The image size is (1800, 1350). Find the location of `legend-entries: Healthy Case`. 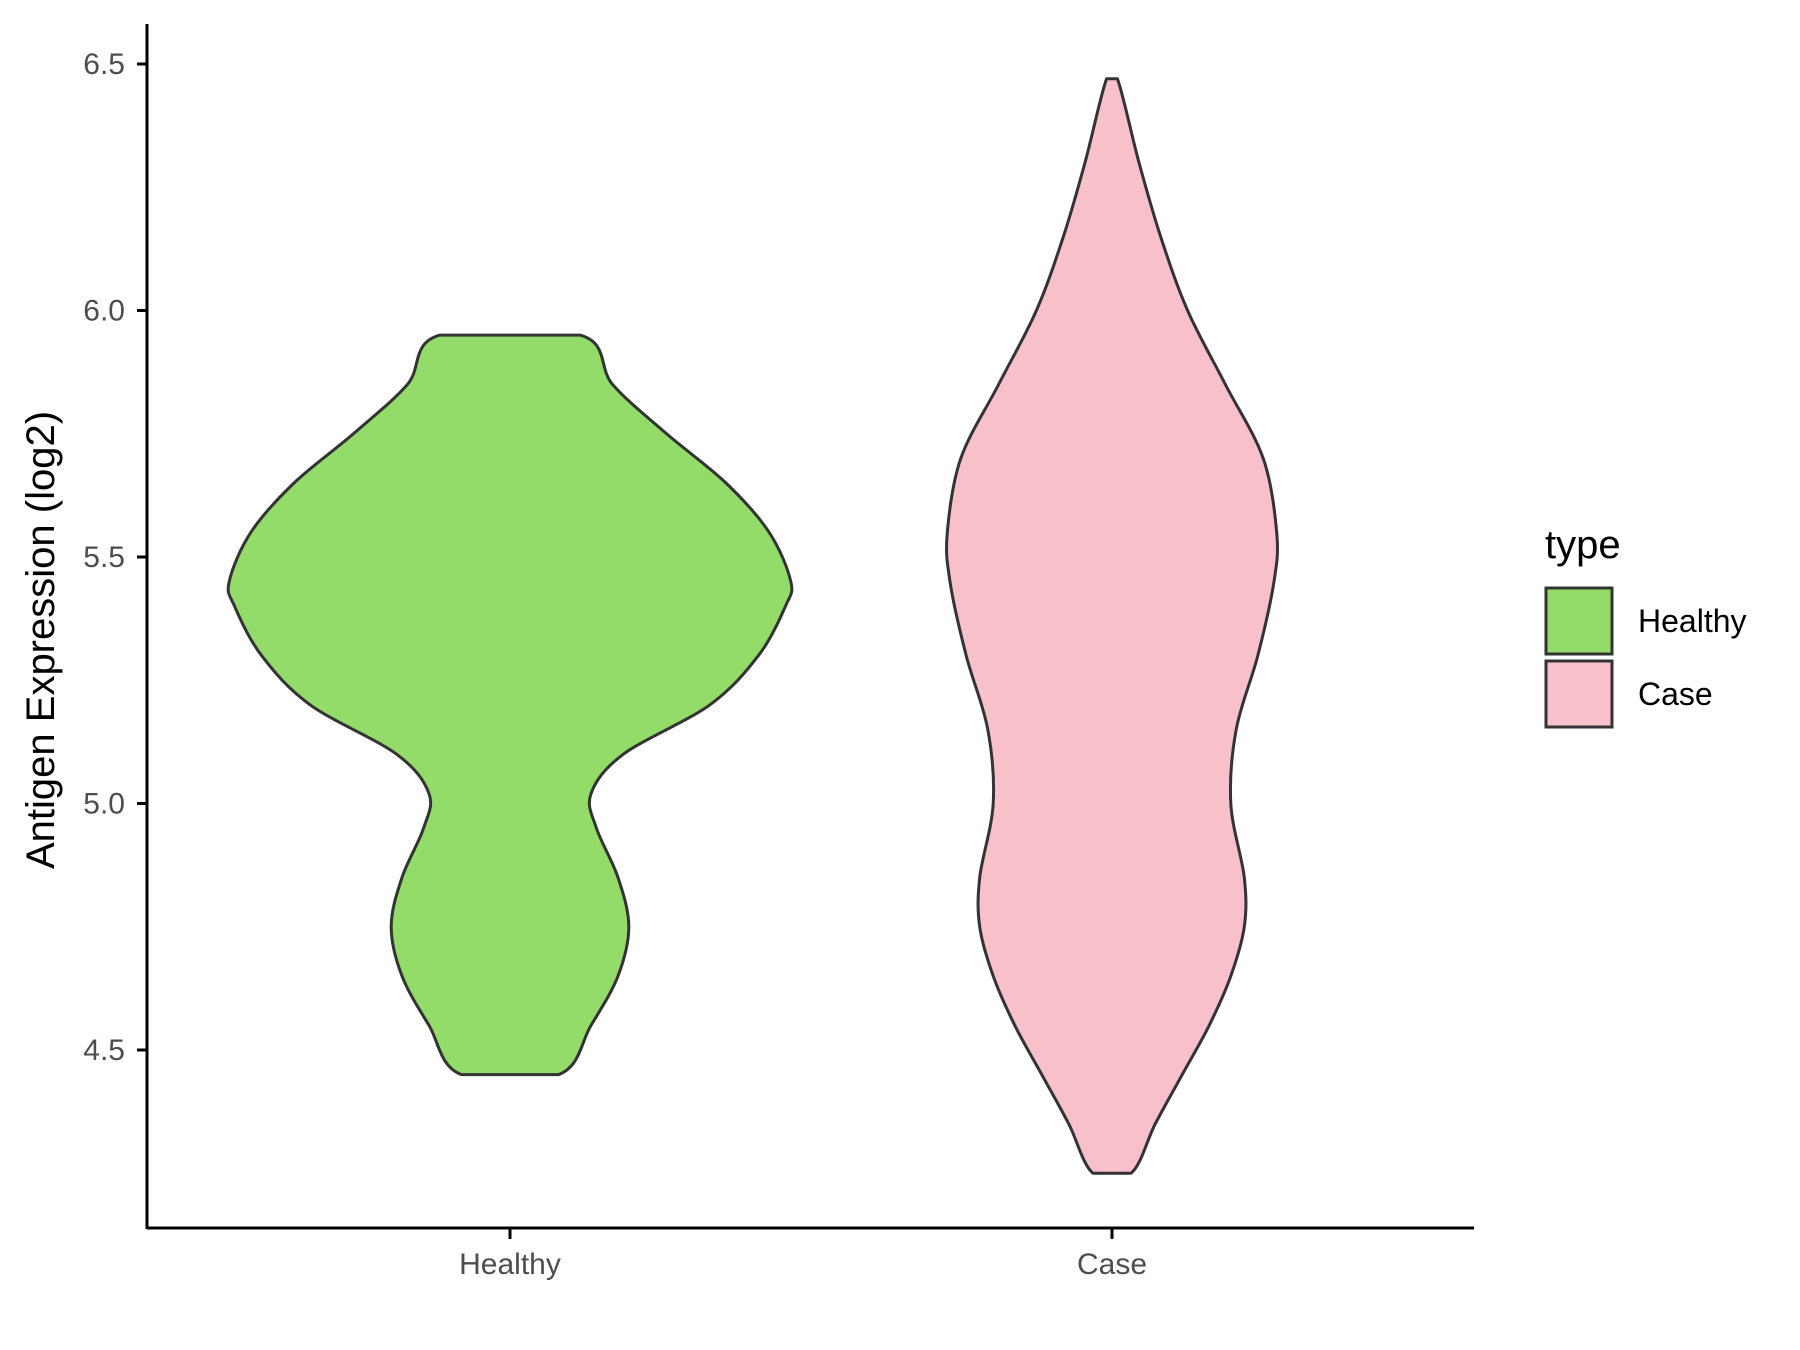

legend-entries: Healthy Case is located at coordinates (1645, 657).